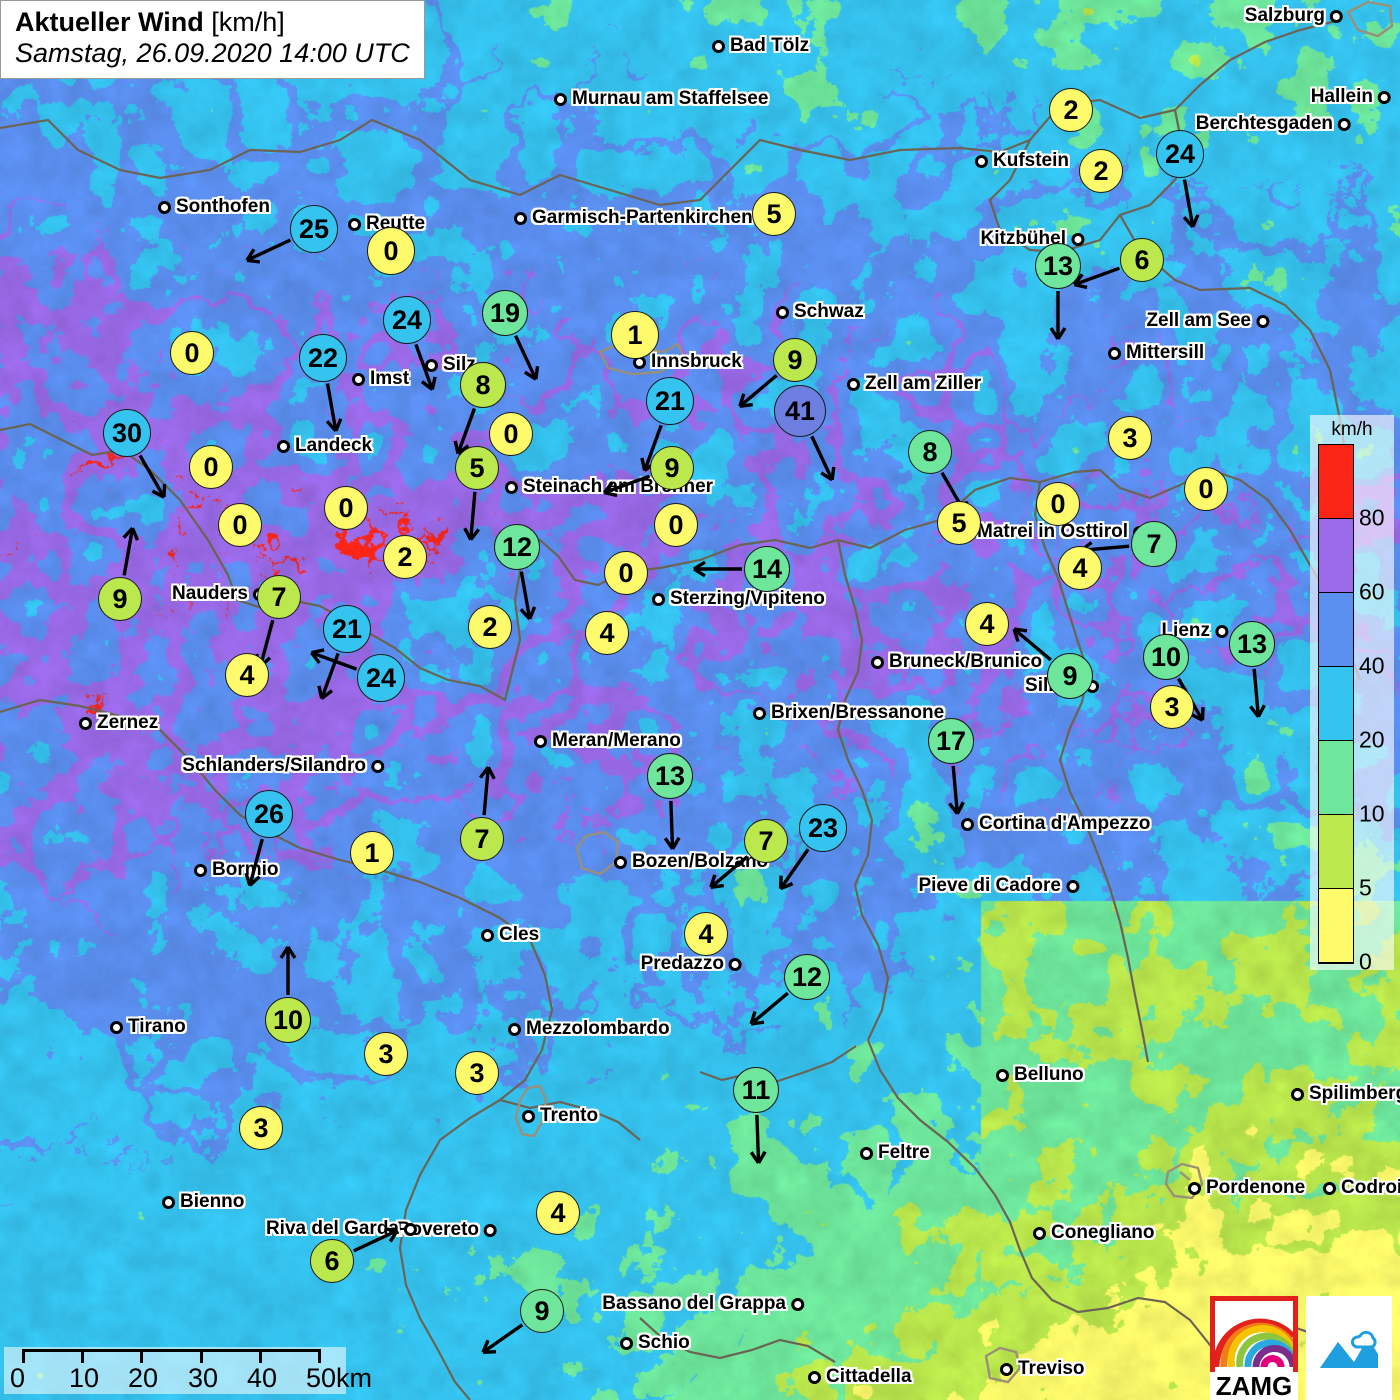  Describe the element at coordinates (203, 1202) in the screenshot. I see `city-marker: Bienno` at that location.